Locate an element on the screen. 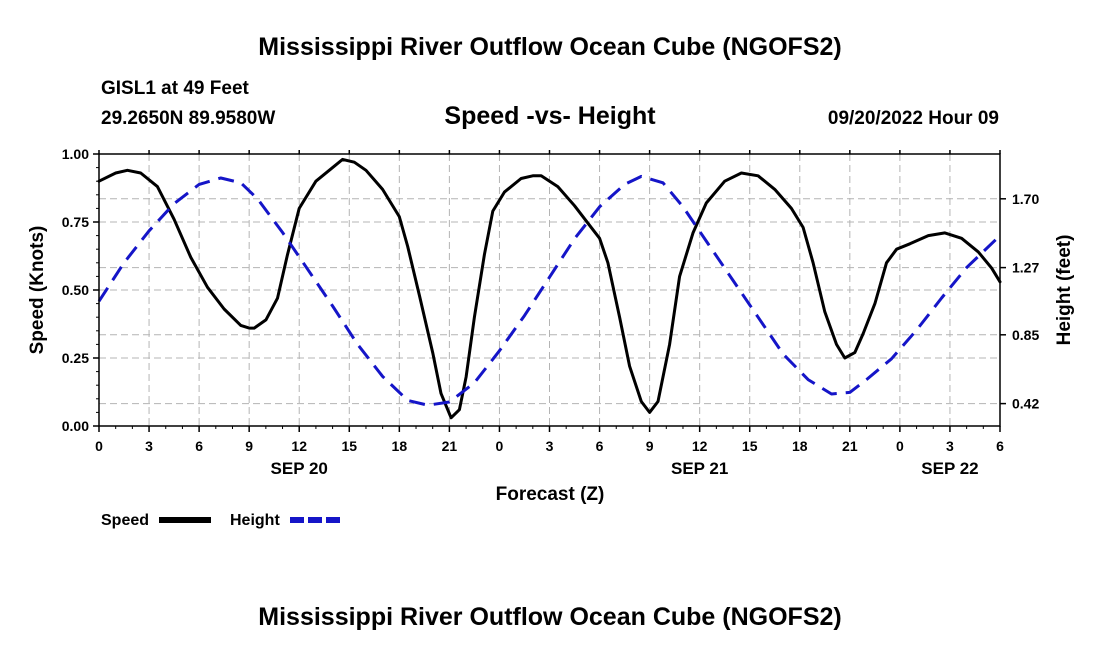  y-axis-right: 0.42 0.85 1.27 1.70 is located at coordinates (1019, 301).